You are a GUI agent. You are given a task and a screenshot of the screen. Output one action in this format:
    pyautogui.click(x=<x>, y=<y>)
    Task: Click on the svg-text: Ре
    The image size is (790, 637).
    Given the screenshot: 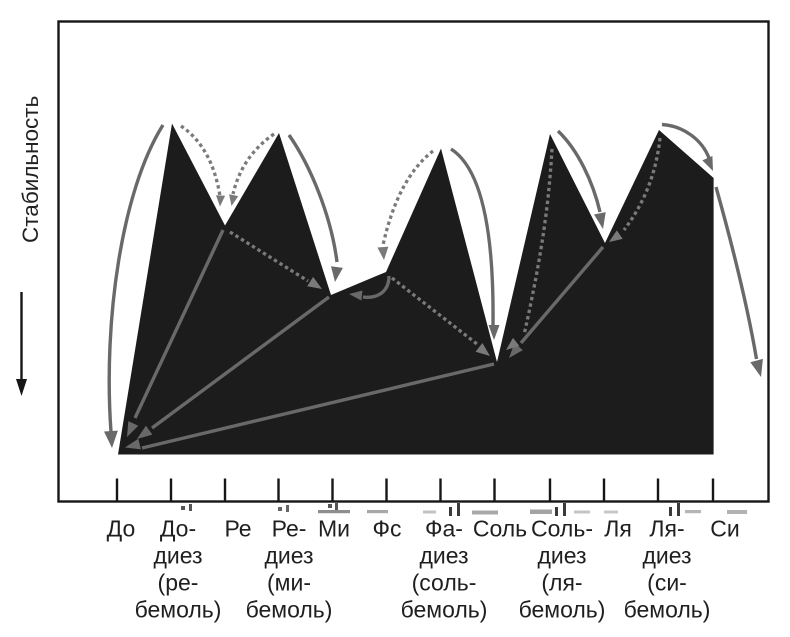 What is the action you would take?
    pyautogui.click(x=237, y=529)
    